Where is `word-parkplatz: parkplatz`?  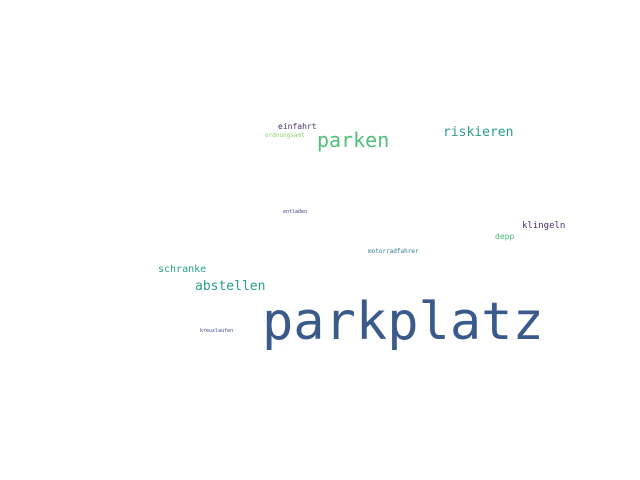 word-parkplatz: parkplatz is located at coordinates (403, 322).